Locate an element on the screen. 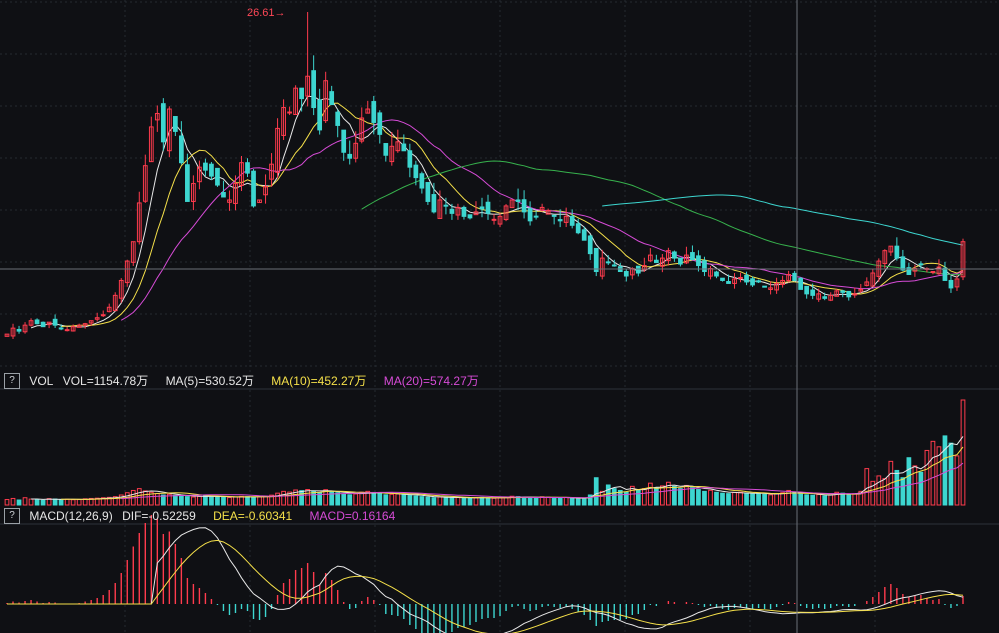 The height and width of the screenshot is (633, 999). price-peak-value: 26.61 is located at coordinates (261, 13).